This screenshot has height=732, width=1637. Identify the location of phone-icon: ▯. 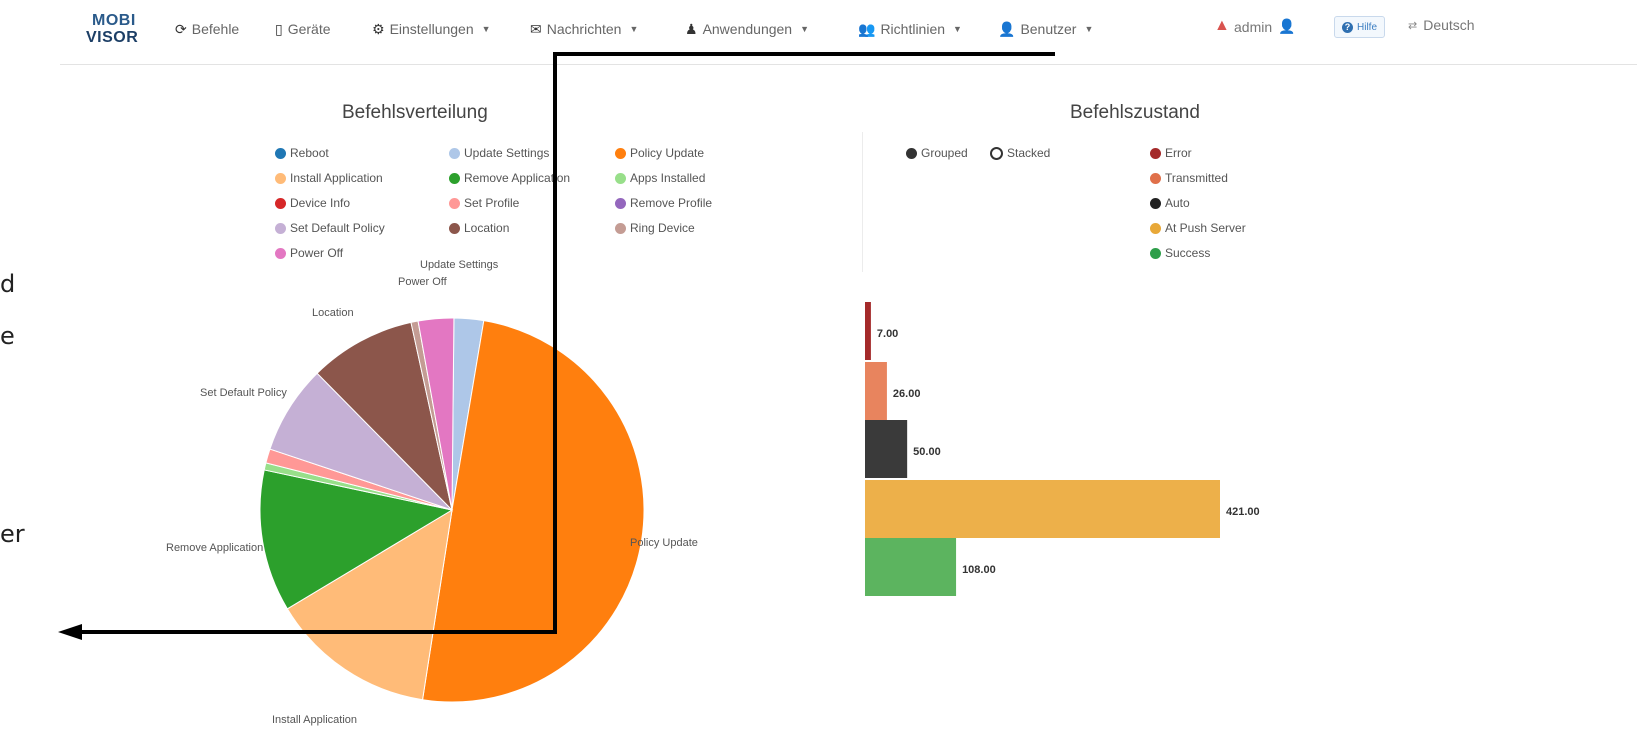
(279, 28).